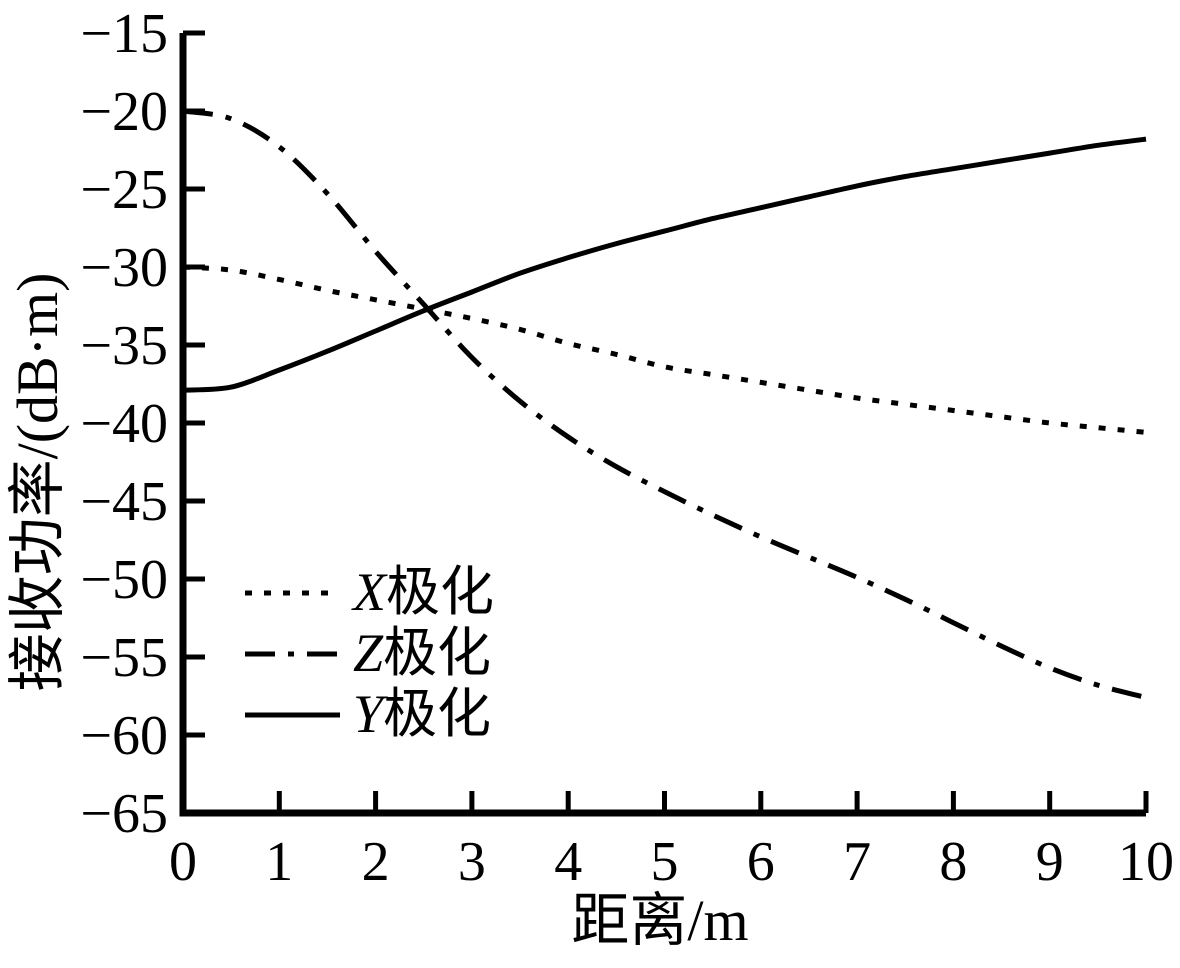 This screenshot has width=1180, height=968. I want to click on y-tick-label: −55, so click(124, 658).